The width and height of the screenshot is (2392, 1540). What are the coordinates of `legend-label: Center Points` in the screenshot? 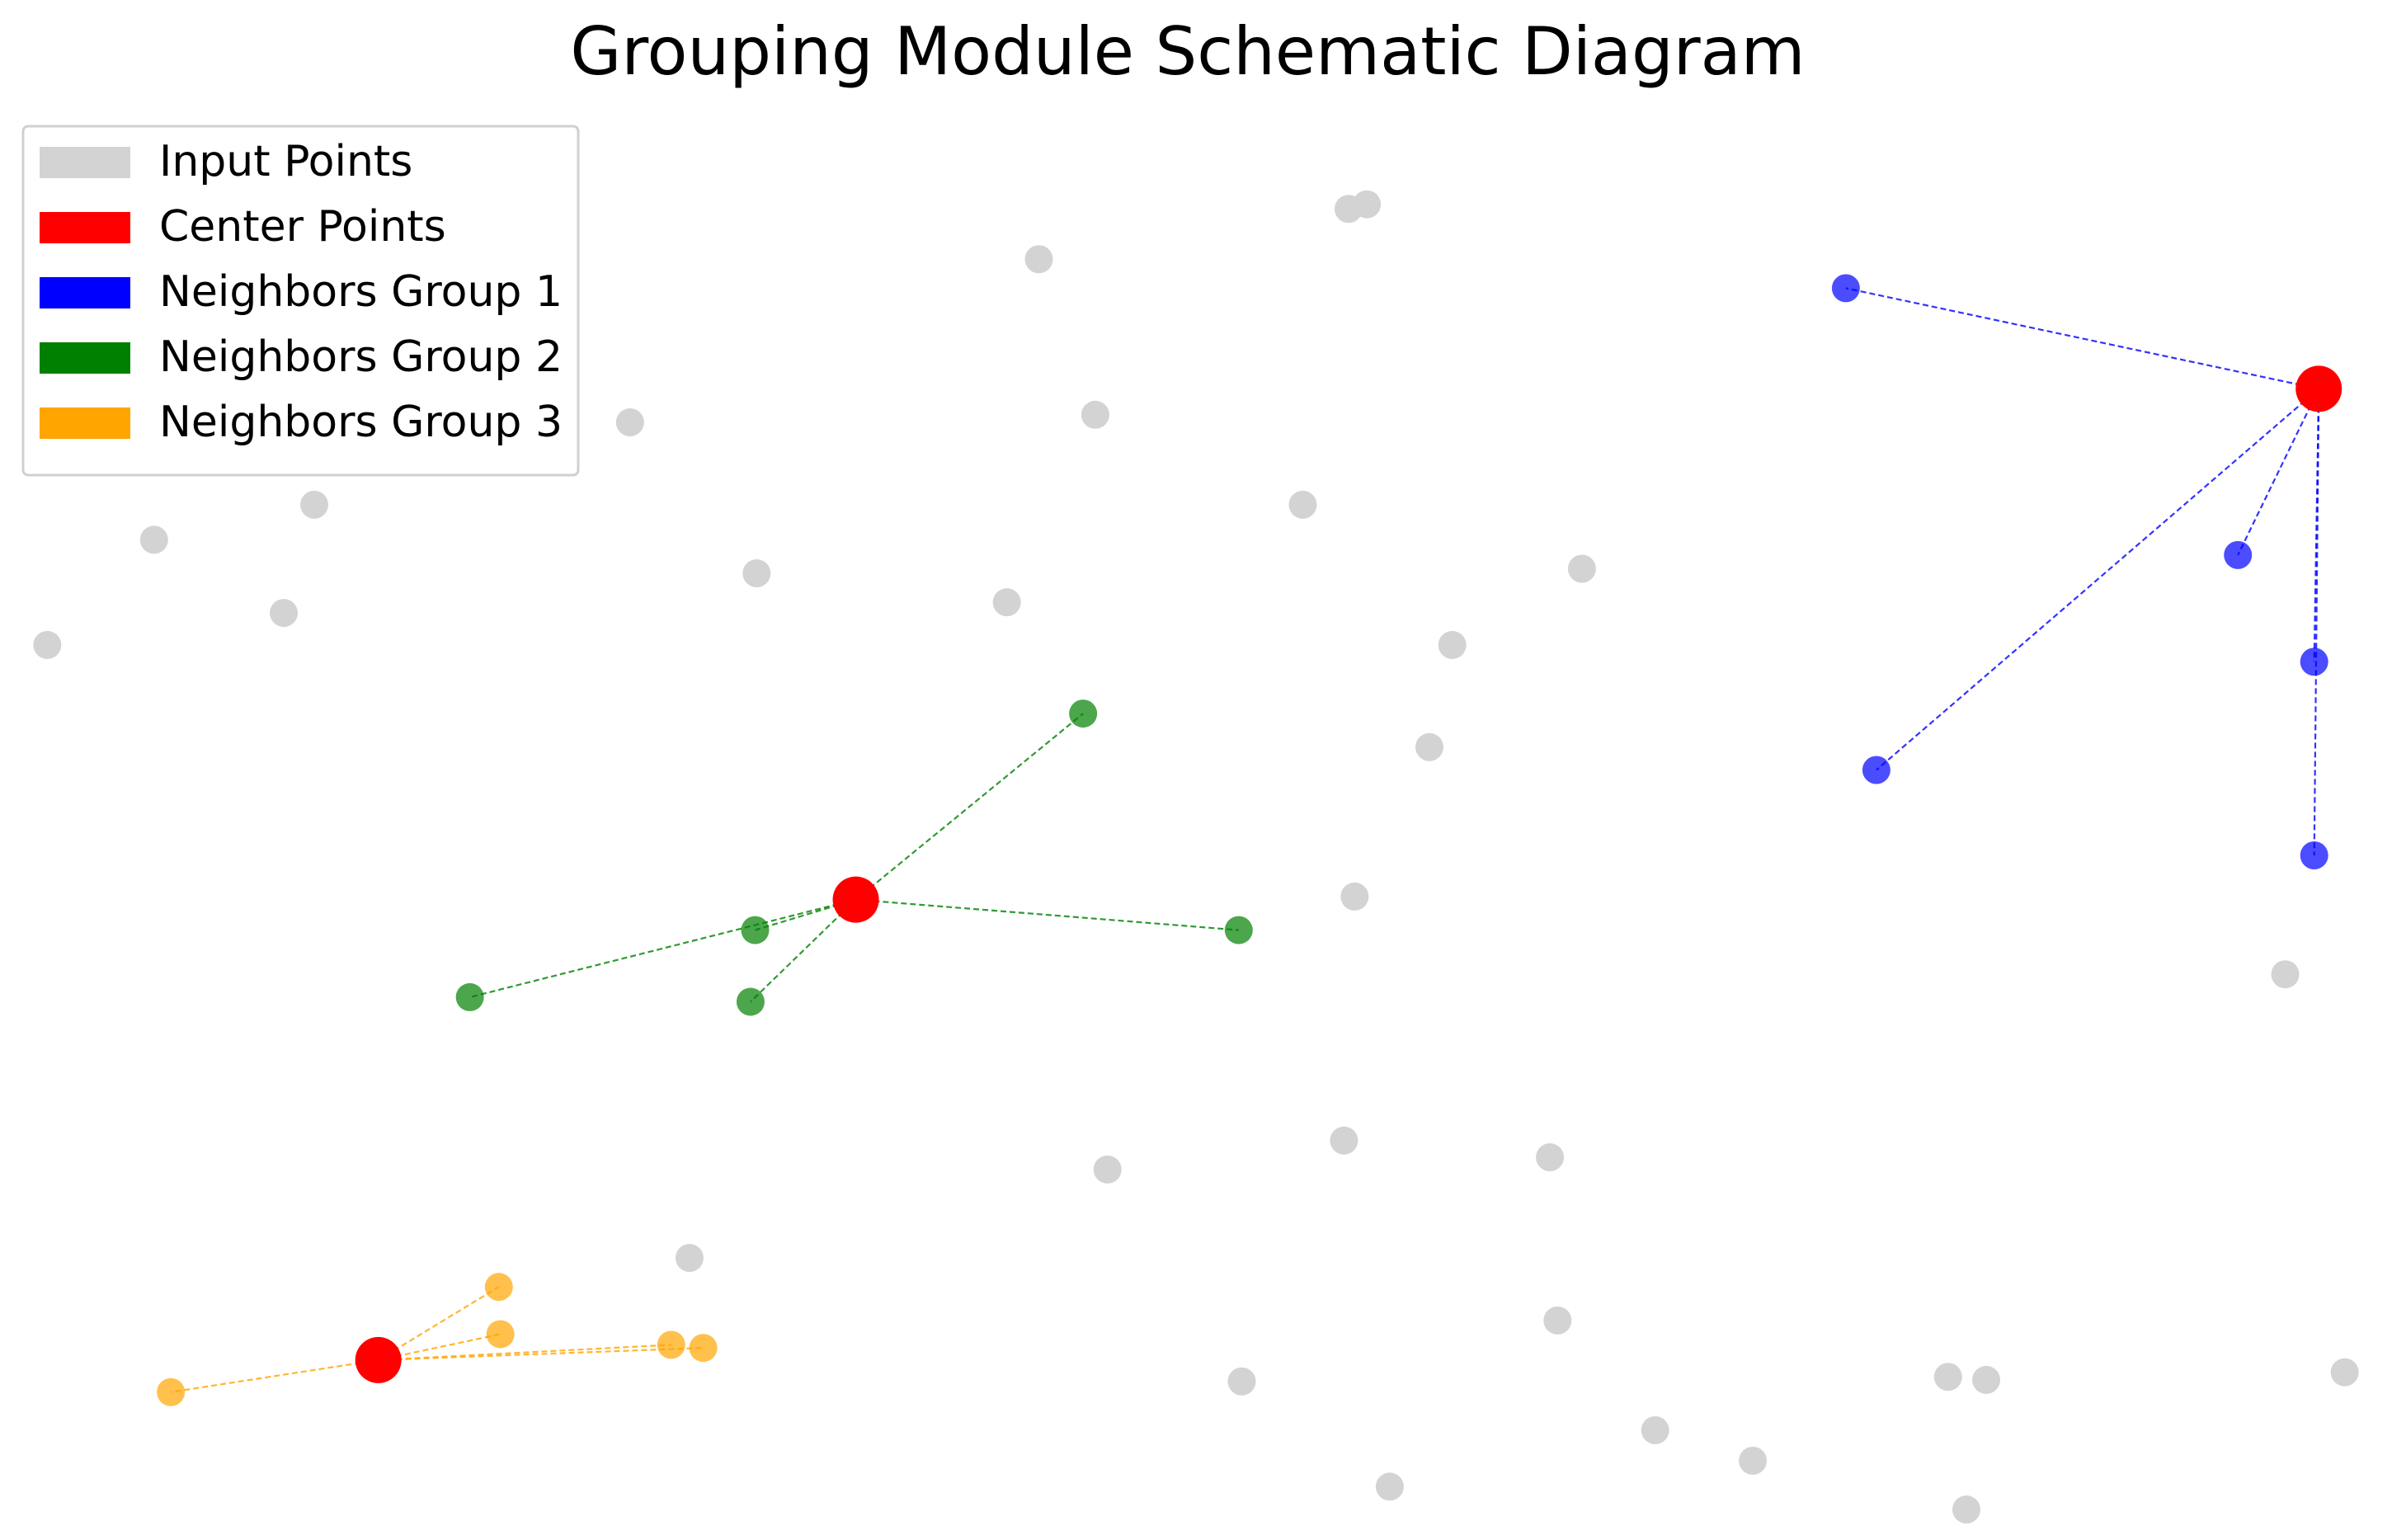 It's located at (302, 227).